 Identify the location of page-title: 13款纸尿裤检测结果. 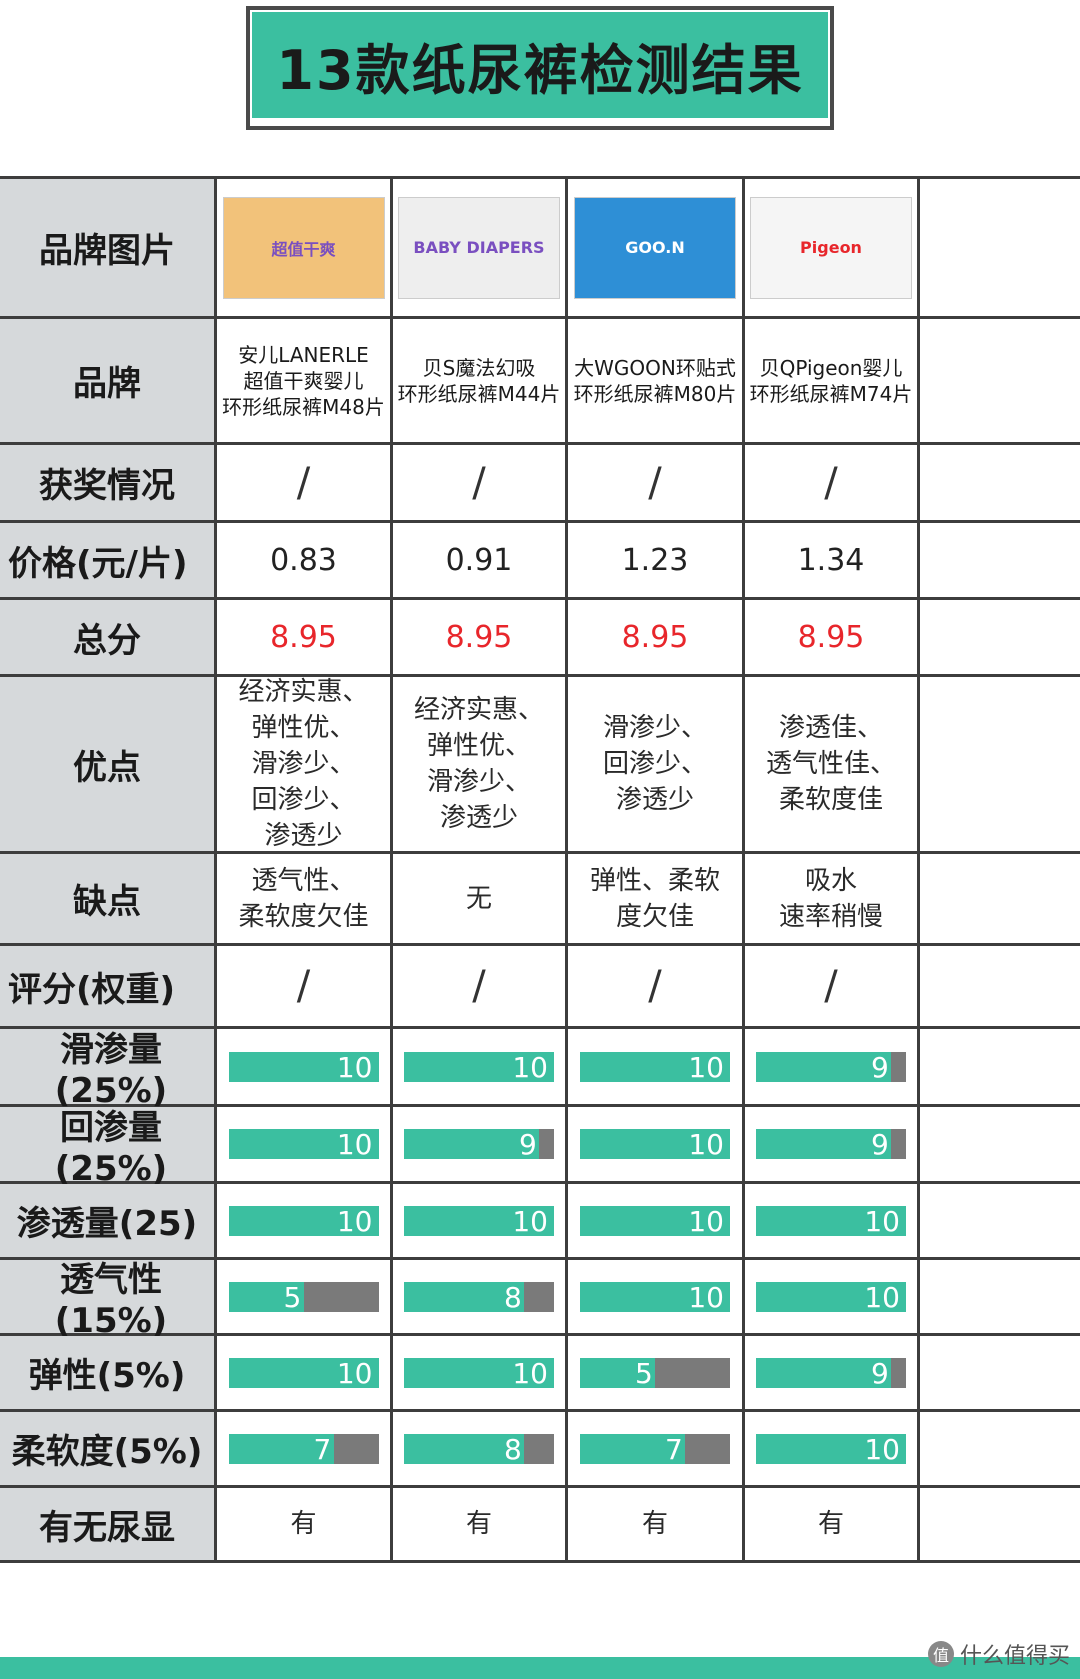
(540, 70).